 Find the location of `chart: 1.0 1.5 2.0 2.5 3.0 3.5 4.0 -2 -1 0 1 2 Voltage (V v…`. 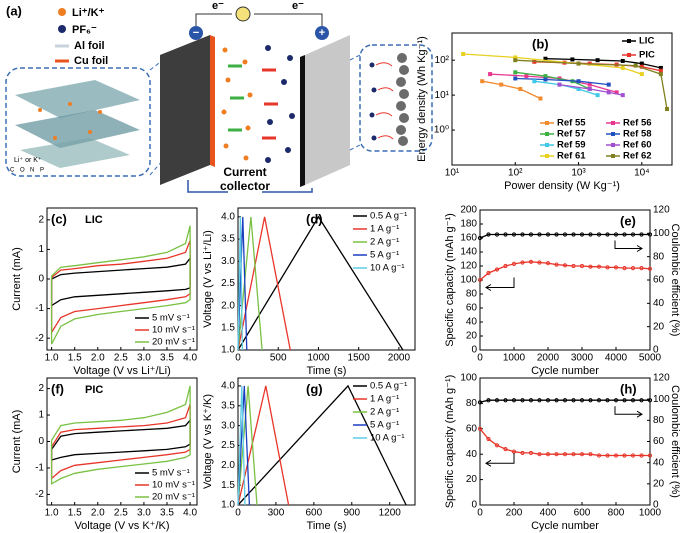

chart: 1.0 1.5 2.0 2.5 3.0 3.5 4.0 -2 -1 0 1 2 Voltage (V v… is located at coordinates (104, 454).